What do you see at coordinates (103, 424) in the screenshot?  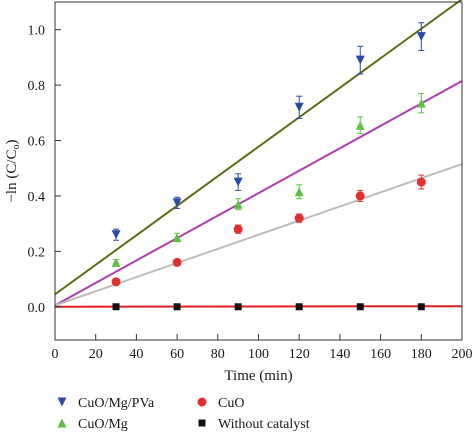 I see `legend-label-1: CuO/Mg` at bounding box center [103, 424].